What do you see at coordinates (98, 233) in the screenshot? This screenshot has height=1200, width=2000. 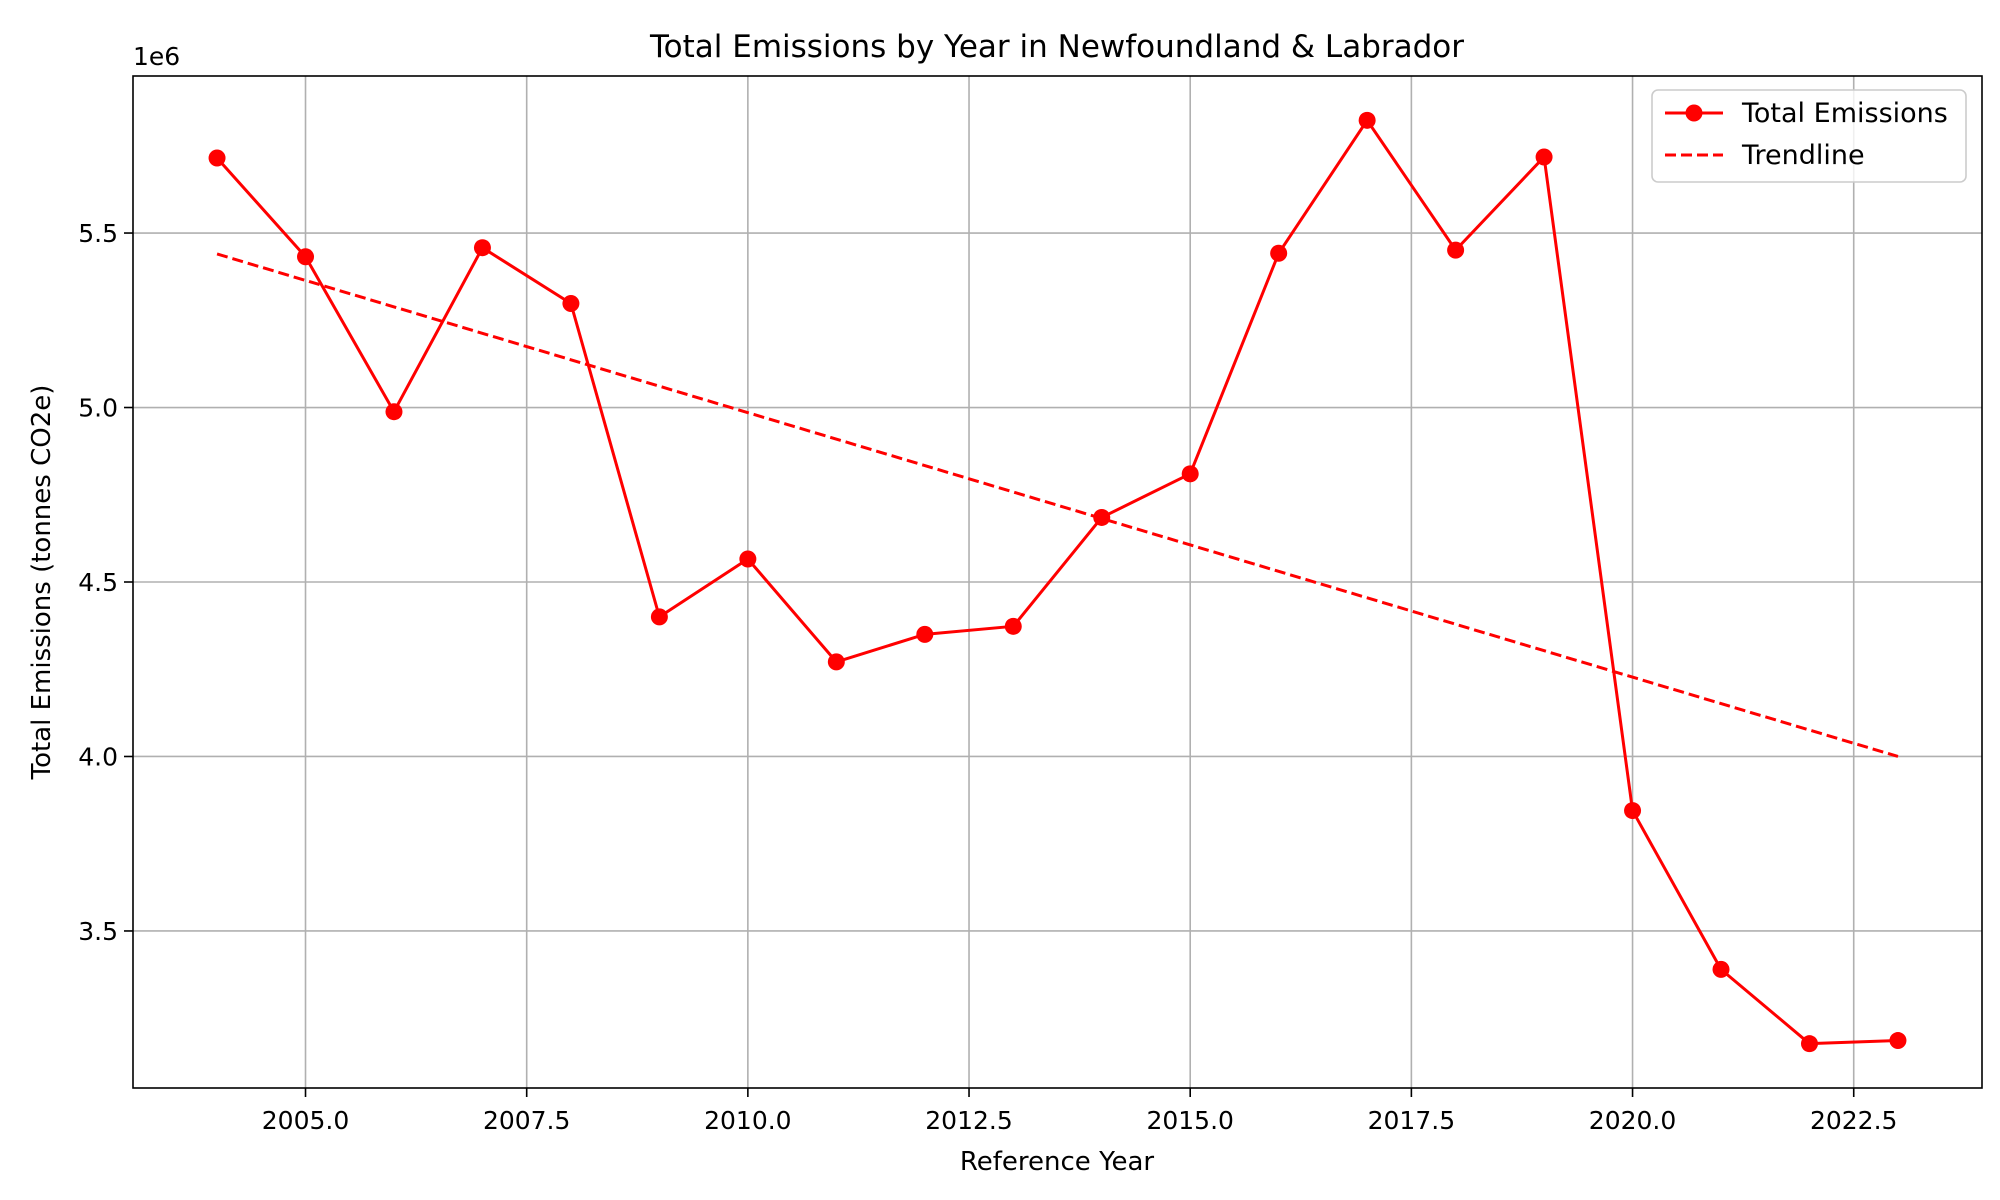 I see `y-tick-label: 5.5` at bounding box center [98, 233].